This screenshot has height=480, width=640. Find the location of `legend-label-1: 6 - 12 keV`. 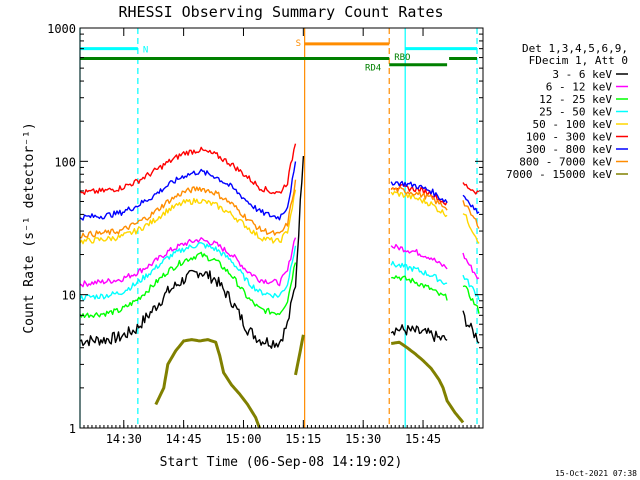

legend-label-1: 6 - 12 keV is located at coordinates (579, 87).